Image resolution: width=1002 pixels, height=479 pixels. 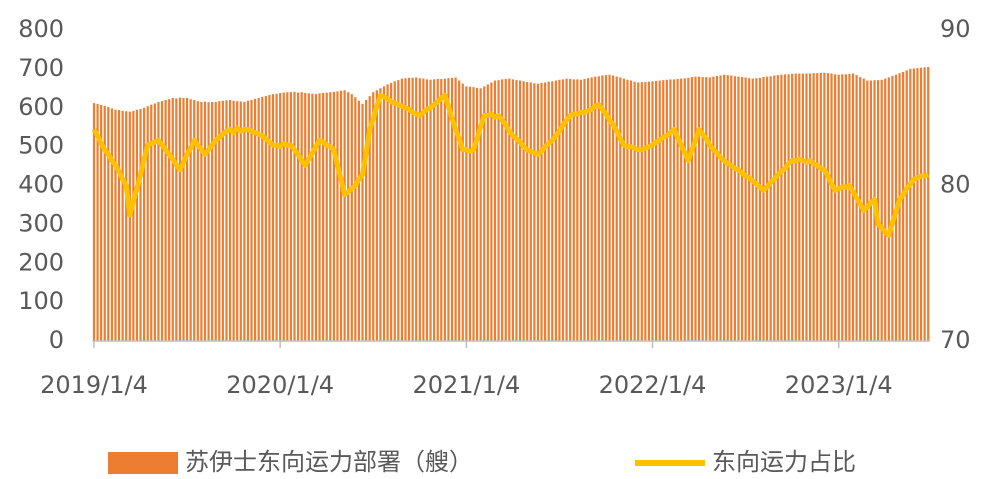 I want to click on y-tick-label: 500, so click(x=41, y=146).